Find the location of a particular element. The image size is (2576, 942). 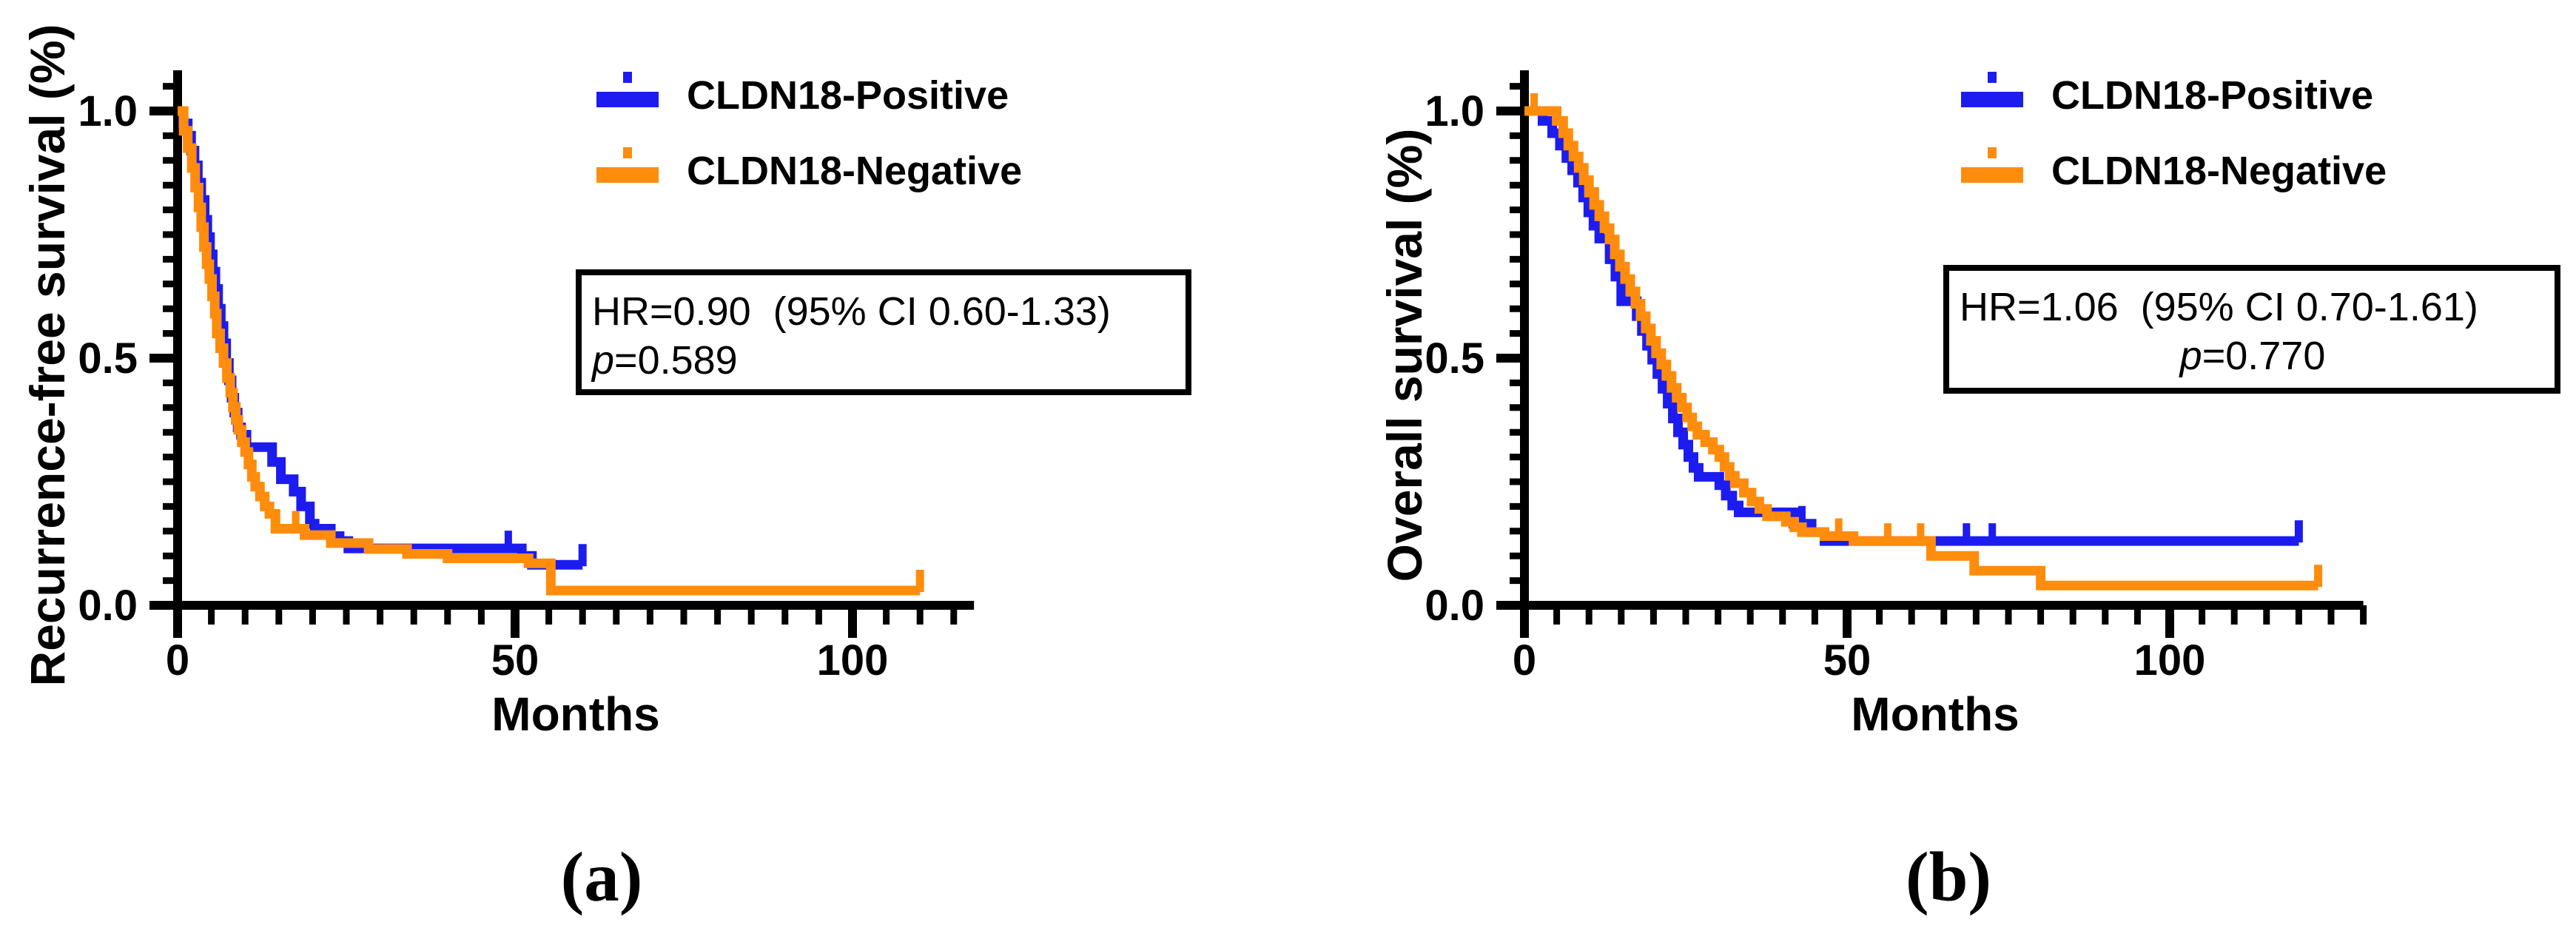

hr-value-text: HR=0.90 (95% CI 0.60-1.33) is located at coordinates (851, 311).